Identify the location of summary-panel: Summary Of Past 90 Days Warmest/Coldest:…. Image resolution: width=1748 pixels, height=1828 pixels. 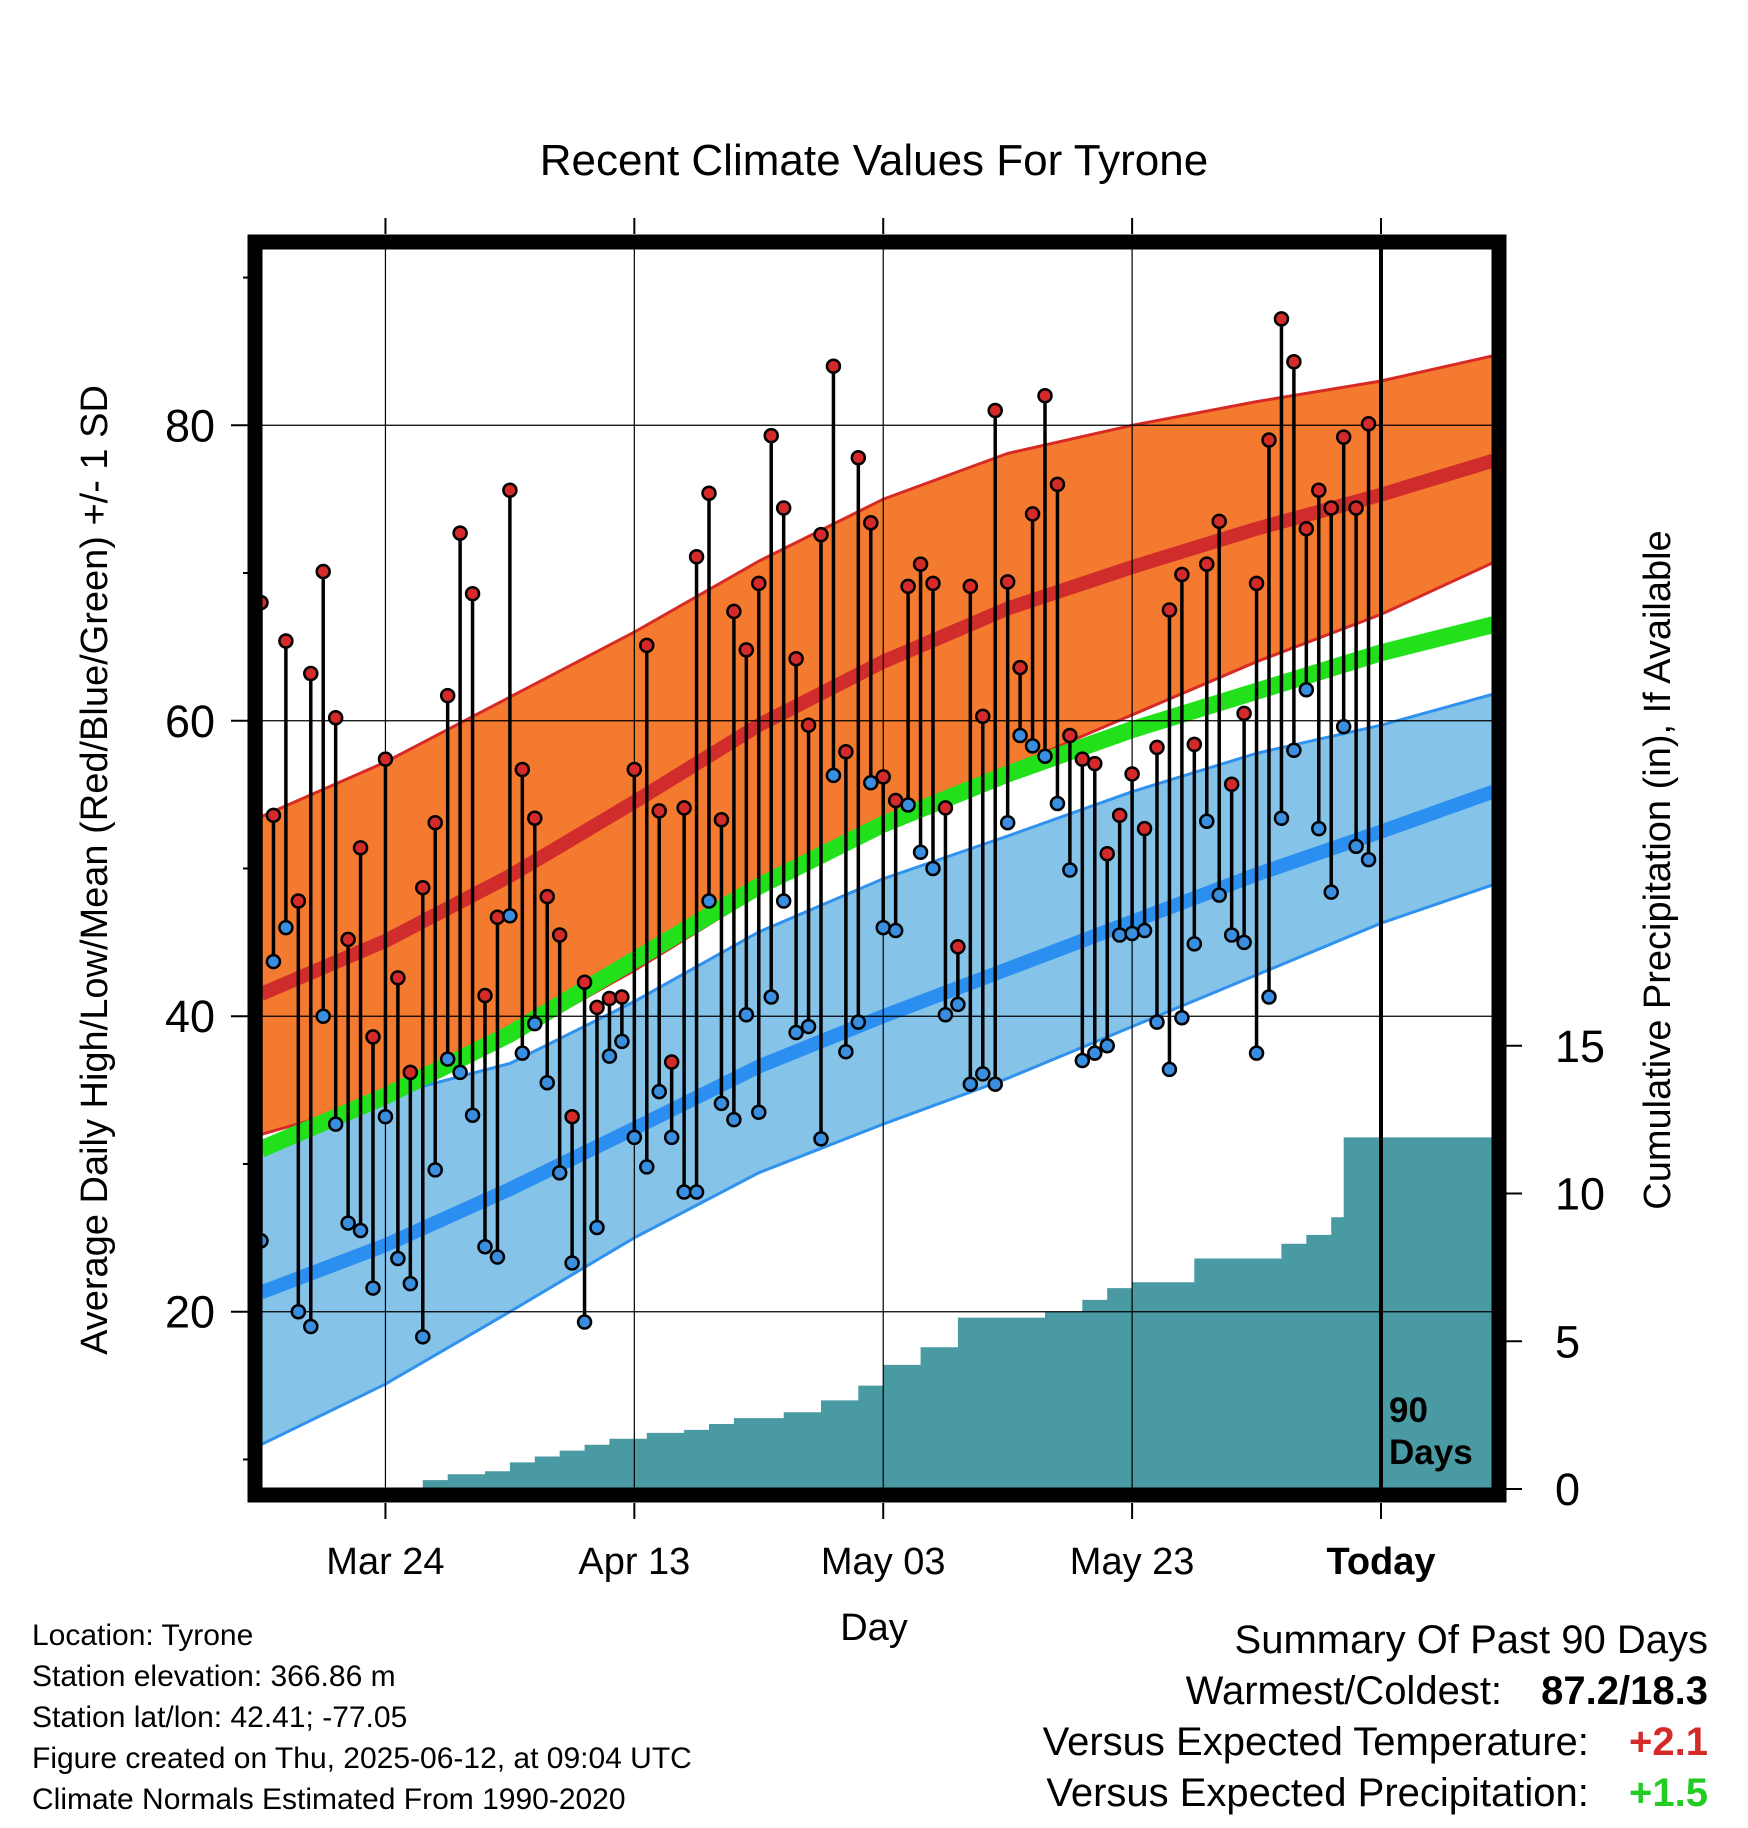
(1375, 1717).